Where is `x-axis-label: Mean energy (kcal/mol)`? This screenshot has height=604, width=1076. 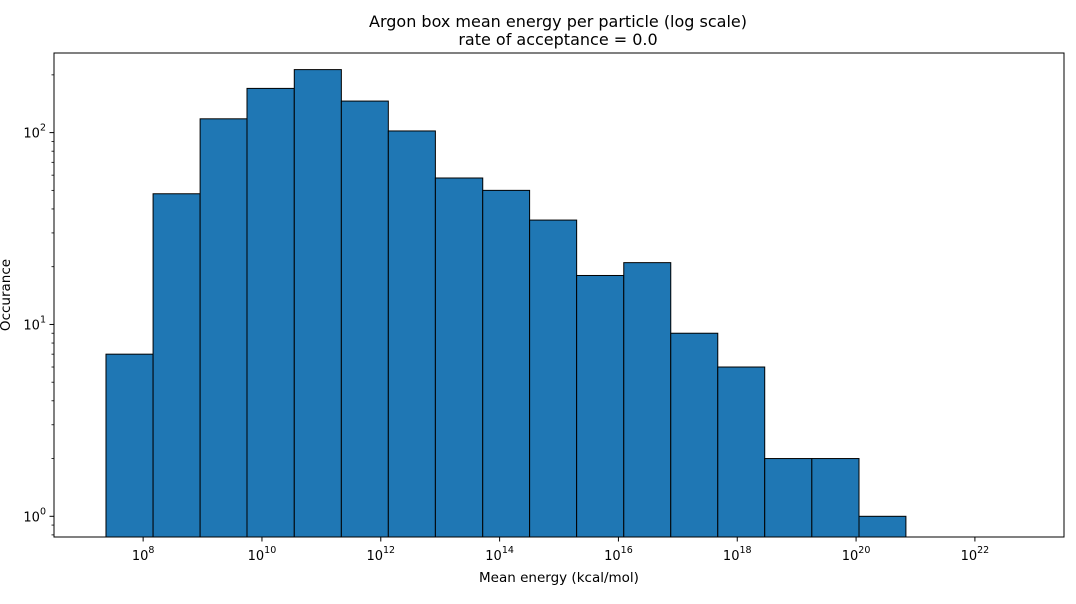
x-axis-label: Mean energy (kcal/mol) is located at coordinates (559, 578).